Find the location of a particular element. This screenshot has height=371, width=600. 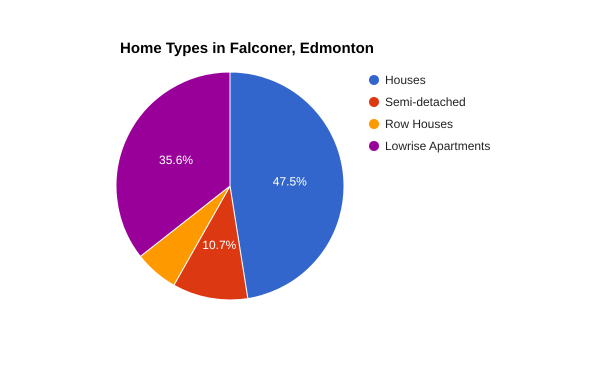

legend-label: Row Houses is located at coordinates (419, 124).